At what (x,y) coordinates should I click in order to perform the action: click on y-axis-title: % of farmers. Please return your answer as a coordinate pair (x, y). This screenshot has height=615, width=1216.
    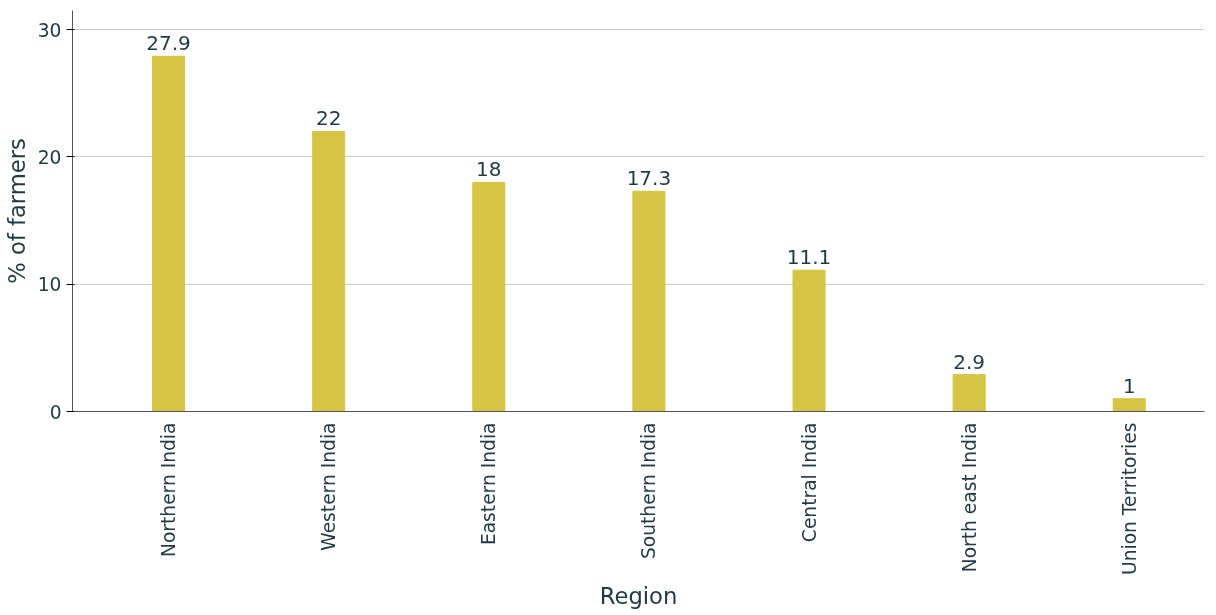
    Looking at the image, I should click on (16, 211).